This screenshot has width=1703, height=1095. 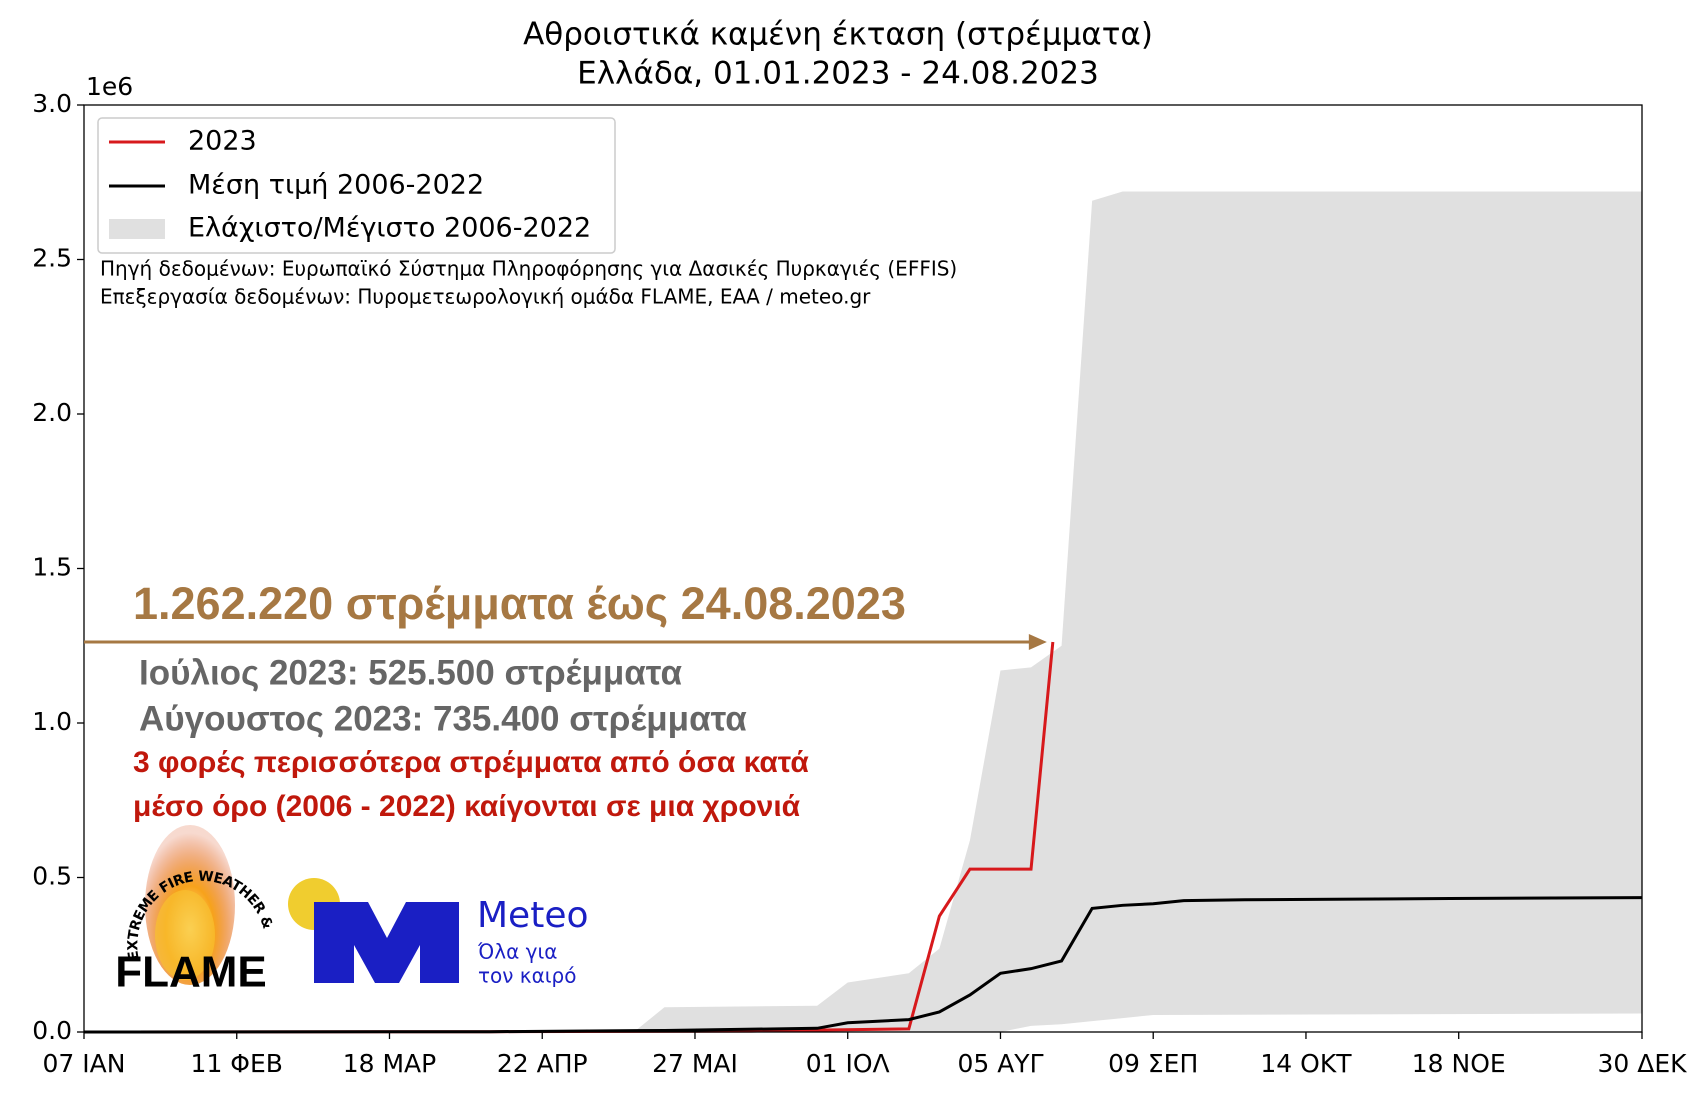 What do you see at coordinates (519, 603) in the screenshot?
I see `annotation-headline: 1.262.220 στρέμματα έως 24.08.2023` at bounding box center [519, 603].